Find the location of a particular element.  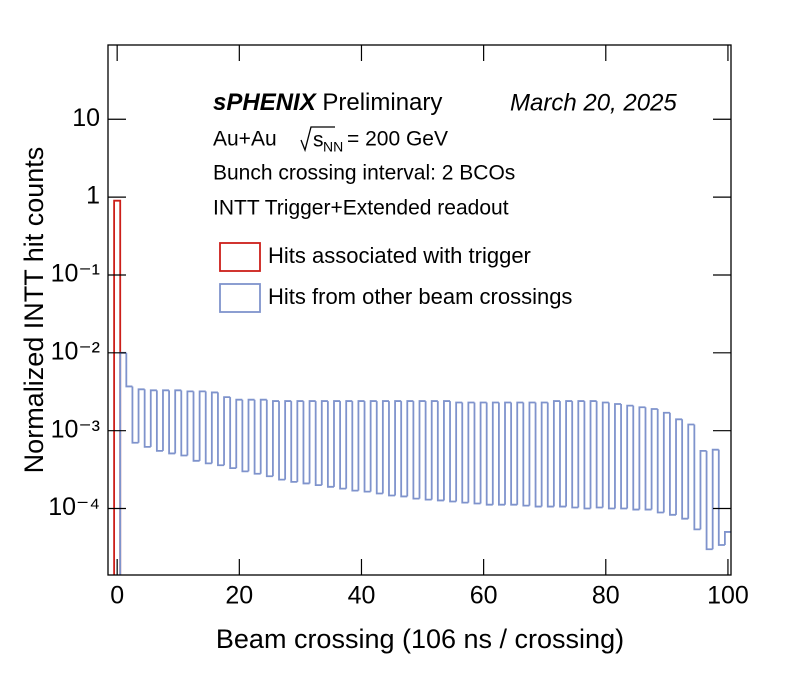

x-tick-label: 80 is located at coordinates (606, 596).